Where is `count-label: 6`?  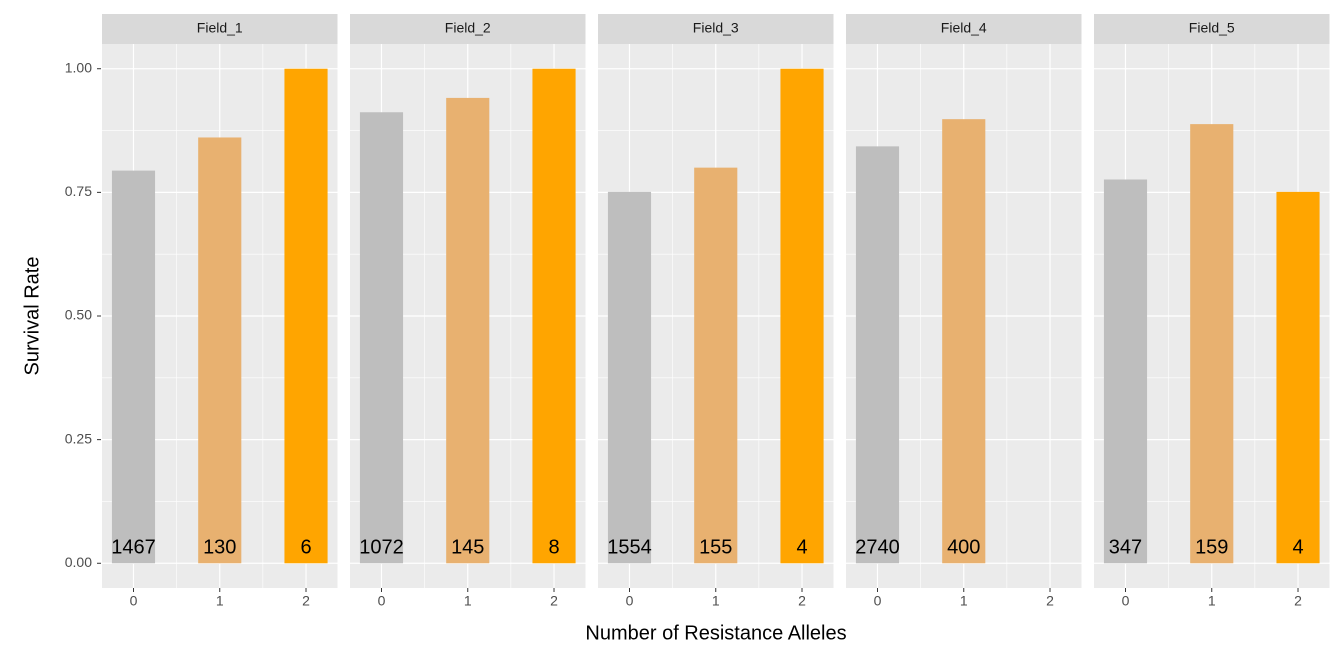 count-label: 6 is located at coordinates (305, 547).